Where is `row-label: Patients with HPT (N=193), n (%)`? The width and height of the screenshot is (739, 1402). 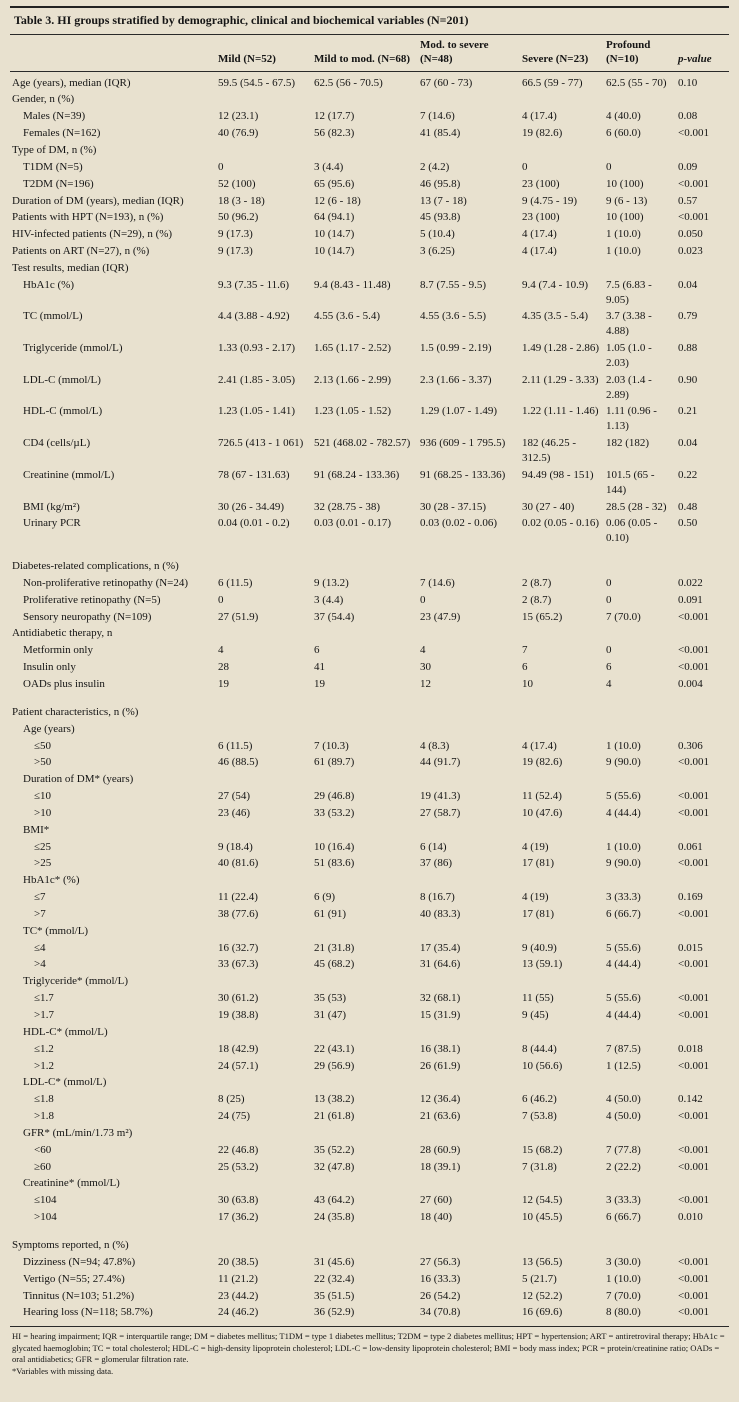 row-label: Patients with HPT (N=193), n (%) is located at coordinates (88, 217).